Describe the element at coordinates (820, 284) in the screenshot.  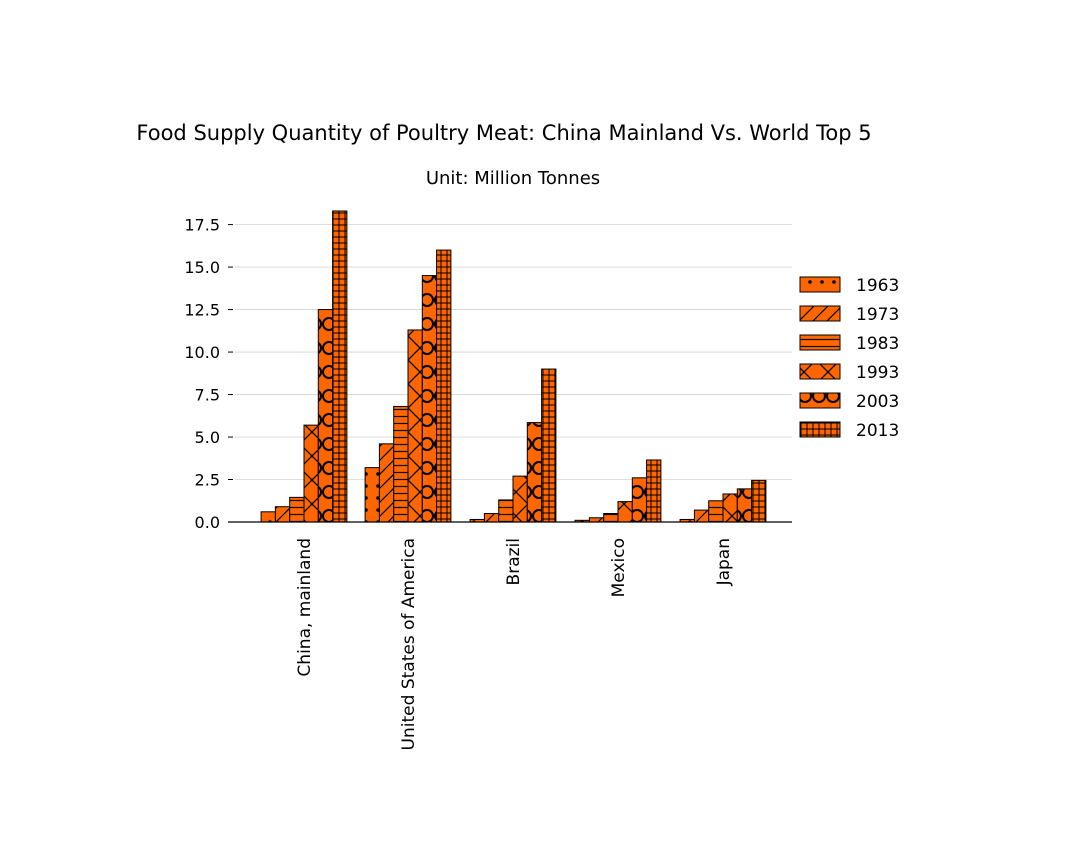
I see `legend-swatch-1963` at that location.